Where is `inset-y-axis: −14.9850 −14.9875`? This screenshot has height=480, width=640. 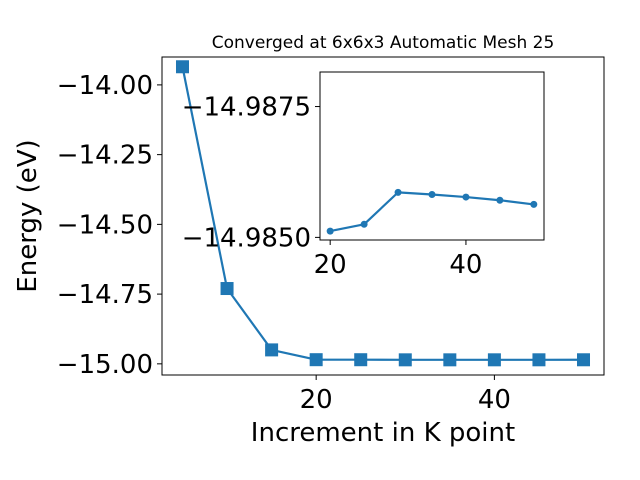
inset-y-axis: −14.9850 −14.9875 is located at coordinates (251, 173).